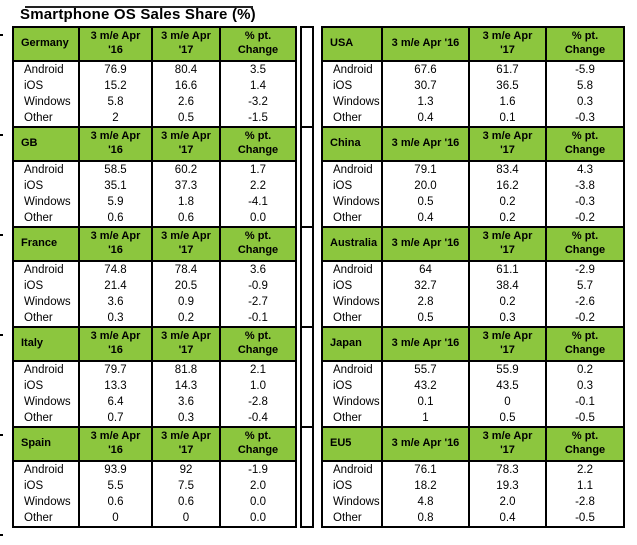 The image size is (637, 545). Describe the element at coordinates (585, 270) in the screenshot. I see `change-cell: -2.9` at that location.